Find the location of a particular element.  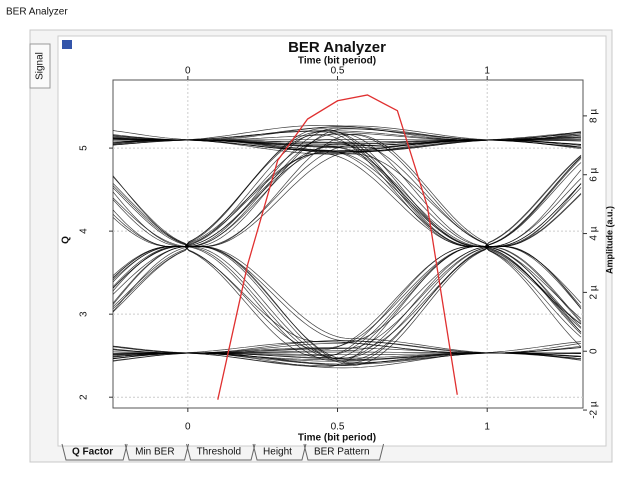

tab-label: Threshold is located at coordinates (219, 452).